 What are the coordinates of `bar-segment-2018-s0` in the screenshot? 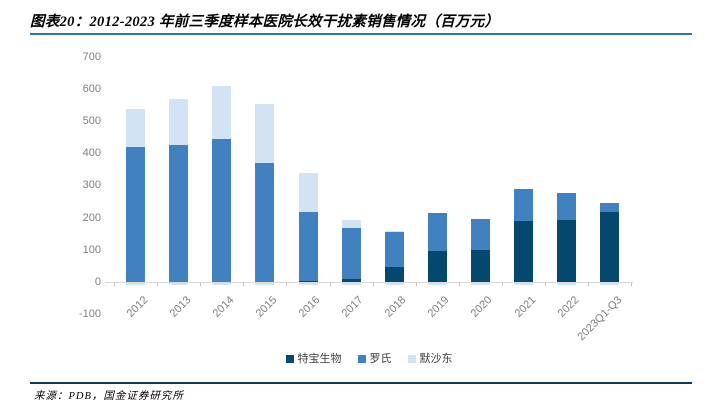 It's located at (394, 274).